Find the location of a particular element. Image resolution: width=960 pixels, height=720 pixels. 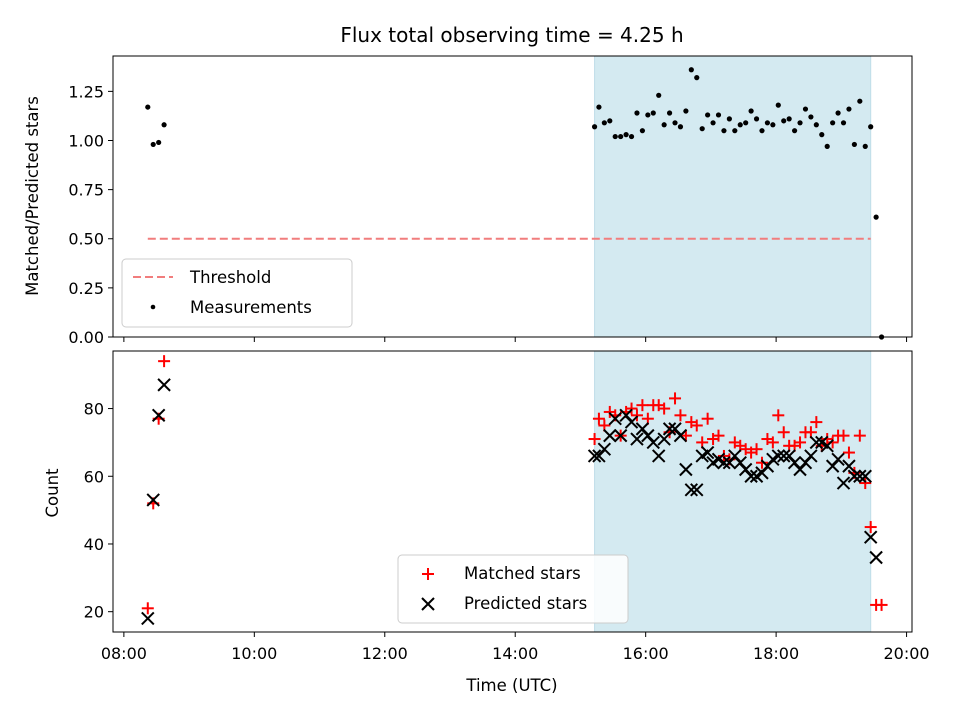

x-tick-label: 20:00 is located at coordinates (907, 653).